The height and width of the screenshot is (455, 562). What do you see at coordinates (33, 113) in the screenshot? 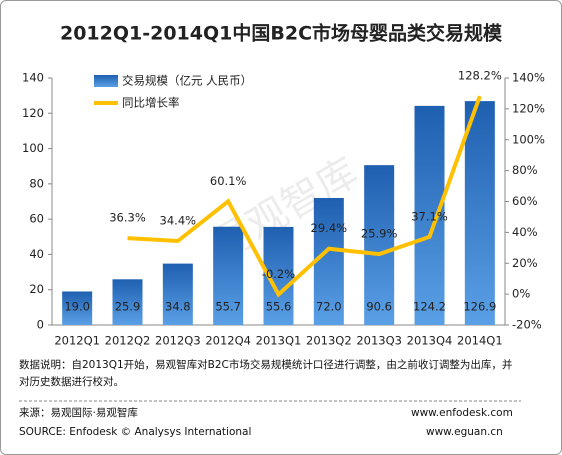
I see `y-tick-label: 120` at bounding box center [33, 113].